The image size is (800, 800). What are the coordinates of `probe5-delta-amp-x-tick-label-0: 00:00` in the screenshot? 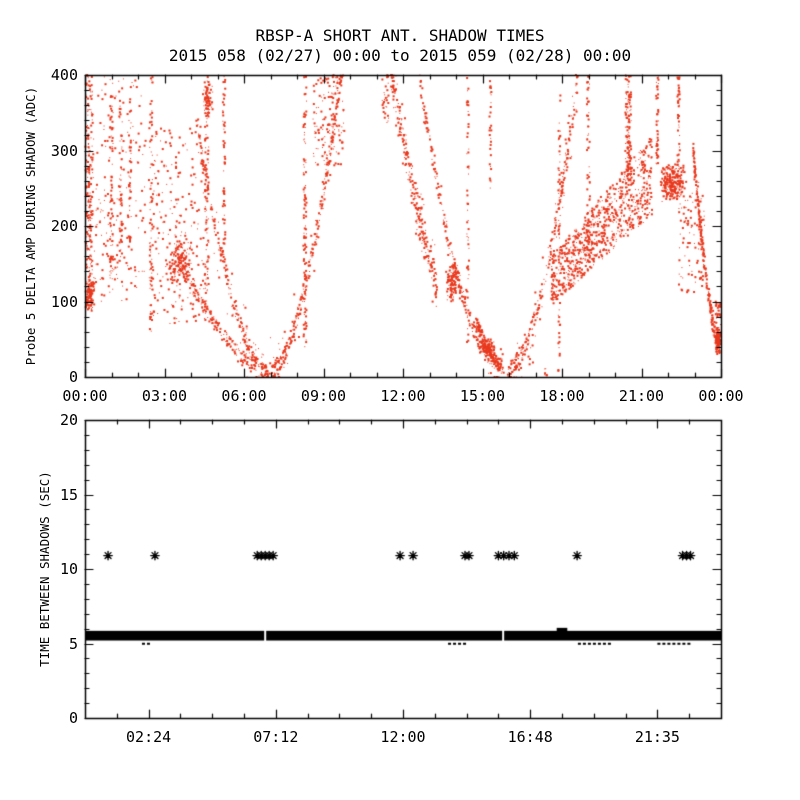 It's located at (85, 396).